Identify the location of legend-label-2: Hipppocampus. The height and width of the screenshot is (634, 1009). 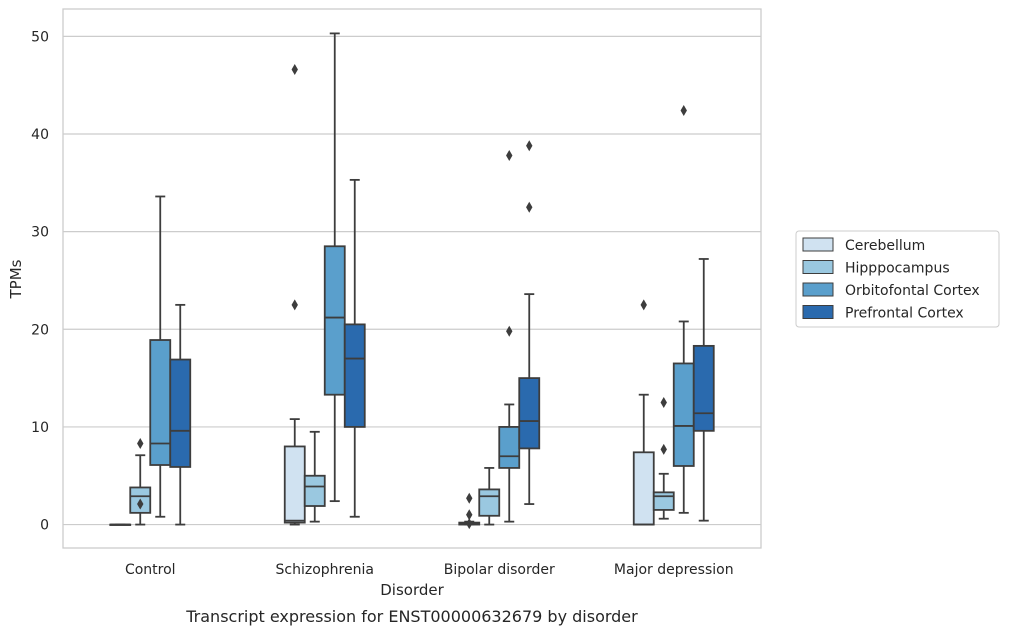
(897, 269).